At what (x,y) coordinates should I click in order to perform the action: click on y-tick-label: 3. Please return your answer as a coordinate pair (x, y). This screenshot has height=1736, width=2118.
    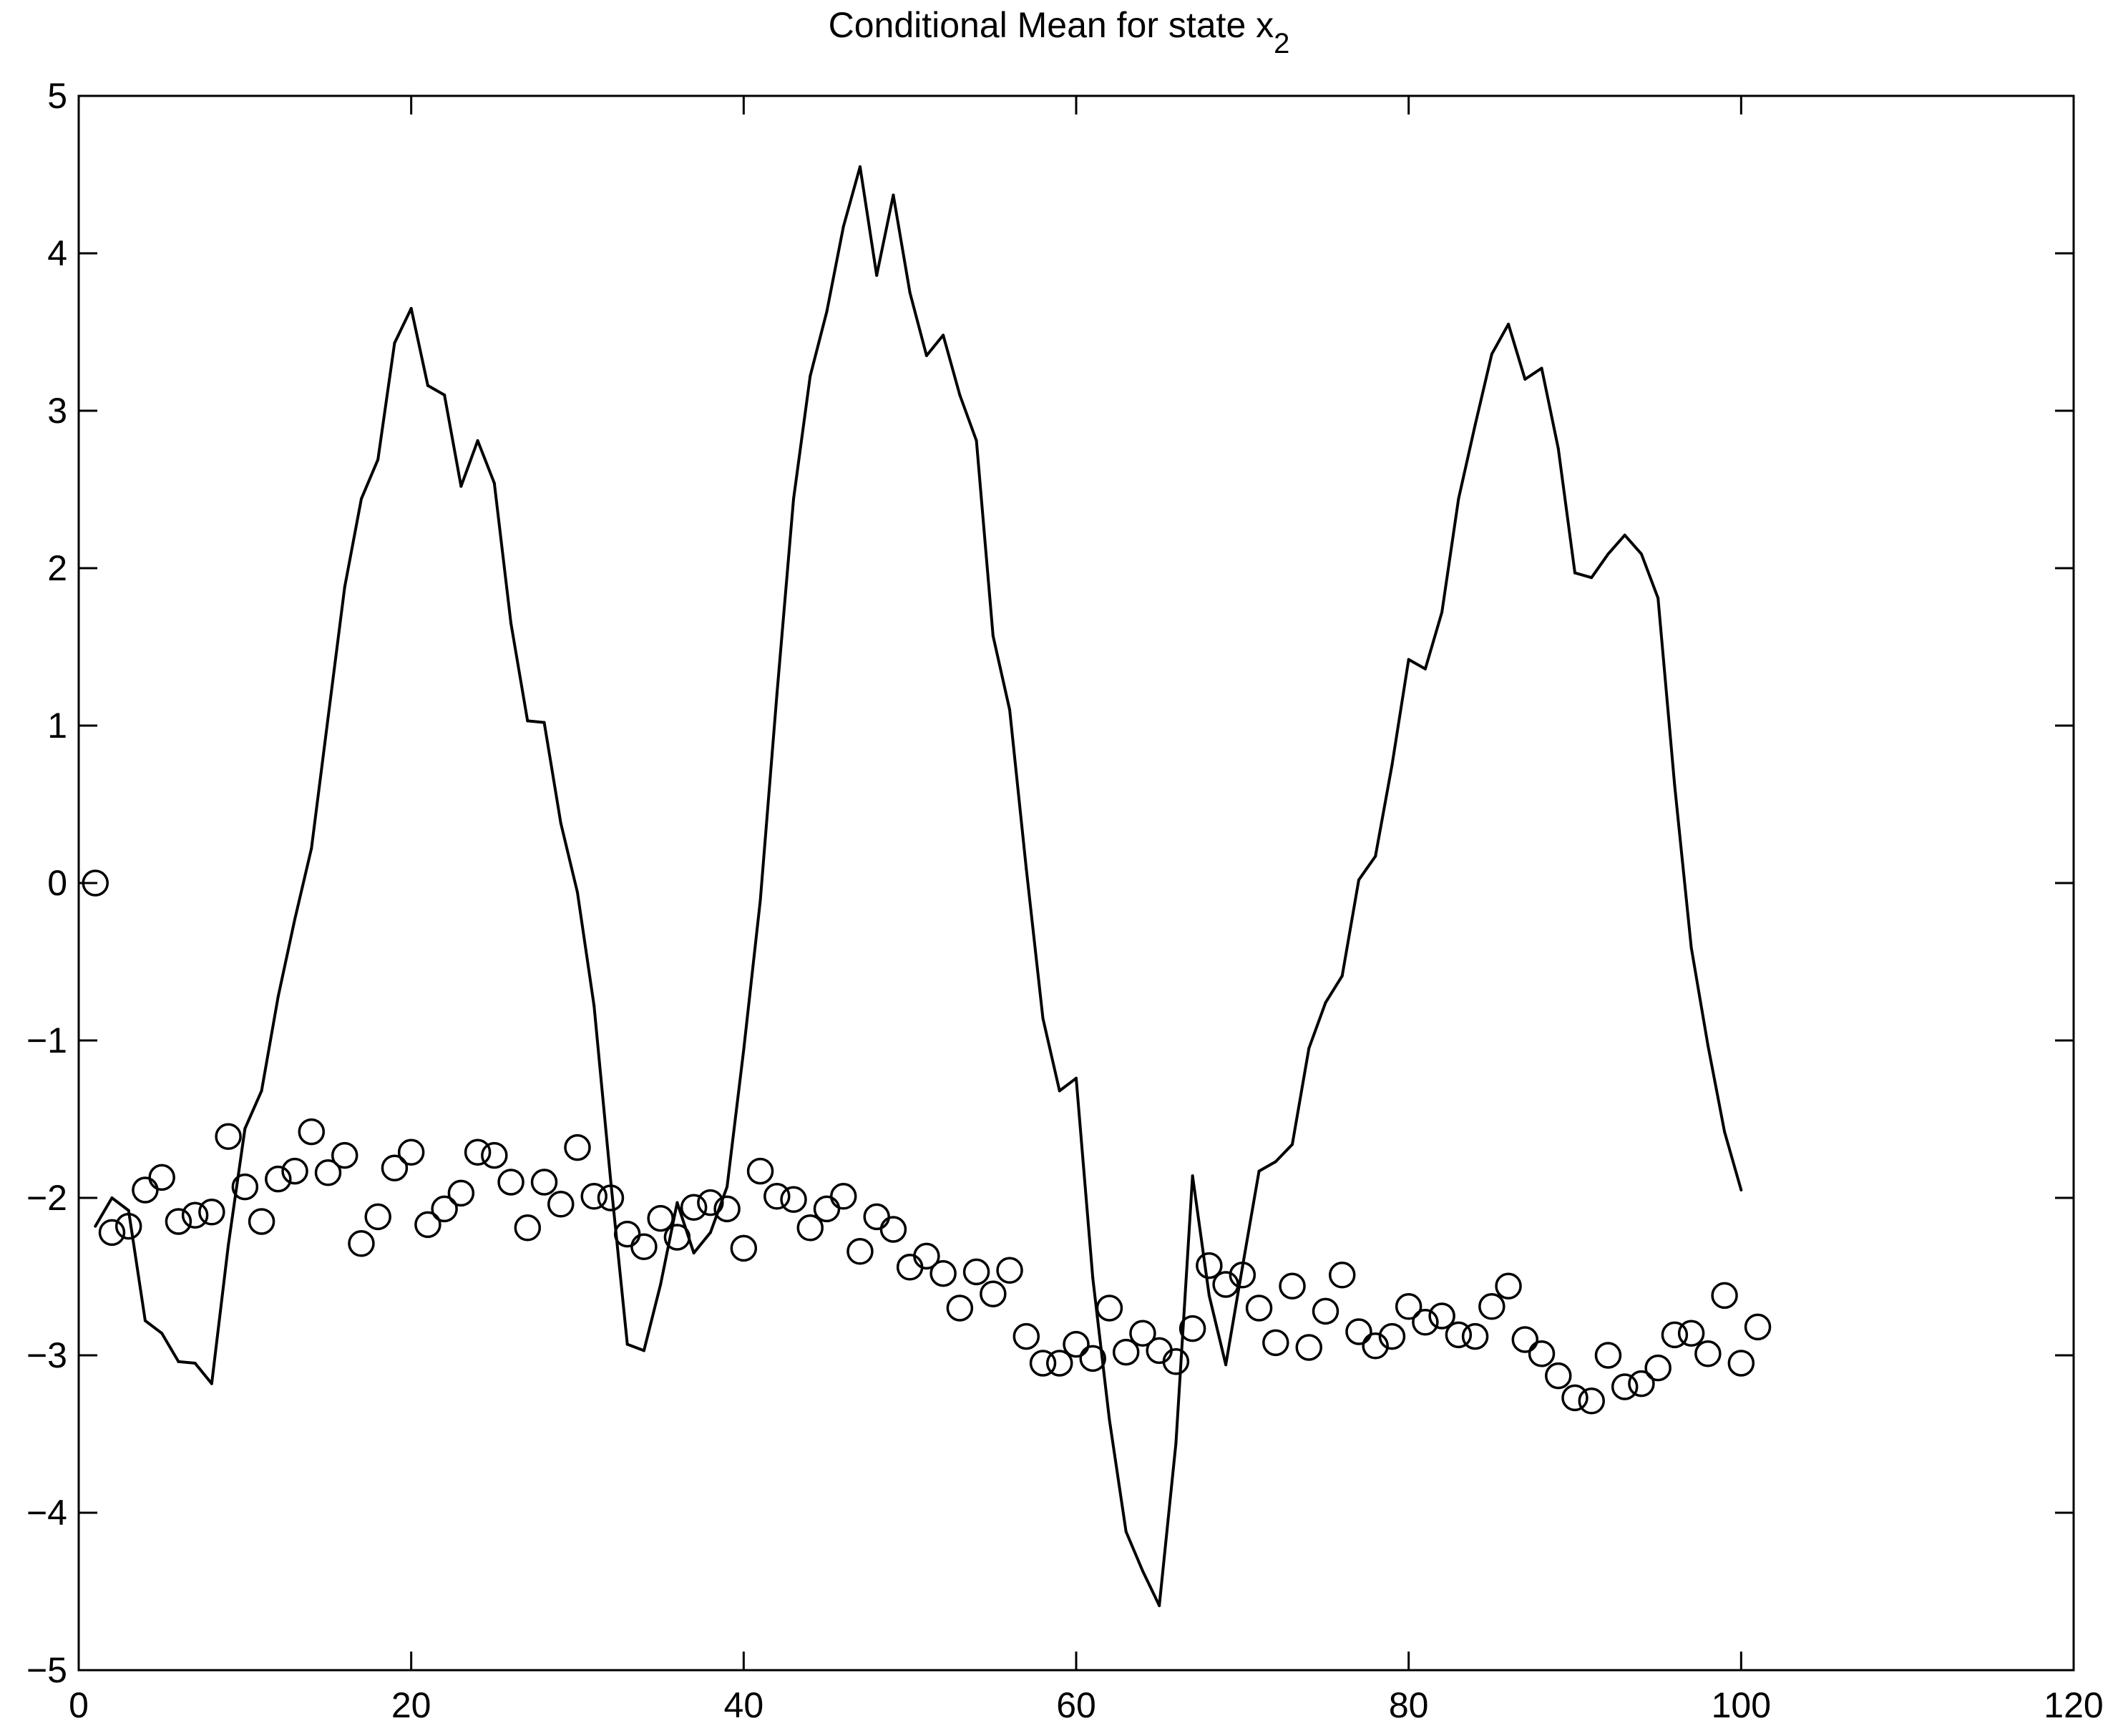
    Looking at the image, I should click on (57, 411).